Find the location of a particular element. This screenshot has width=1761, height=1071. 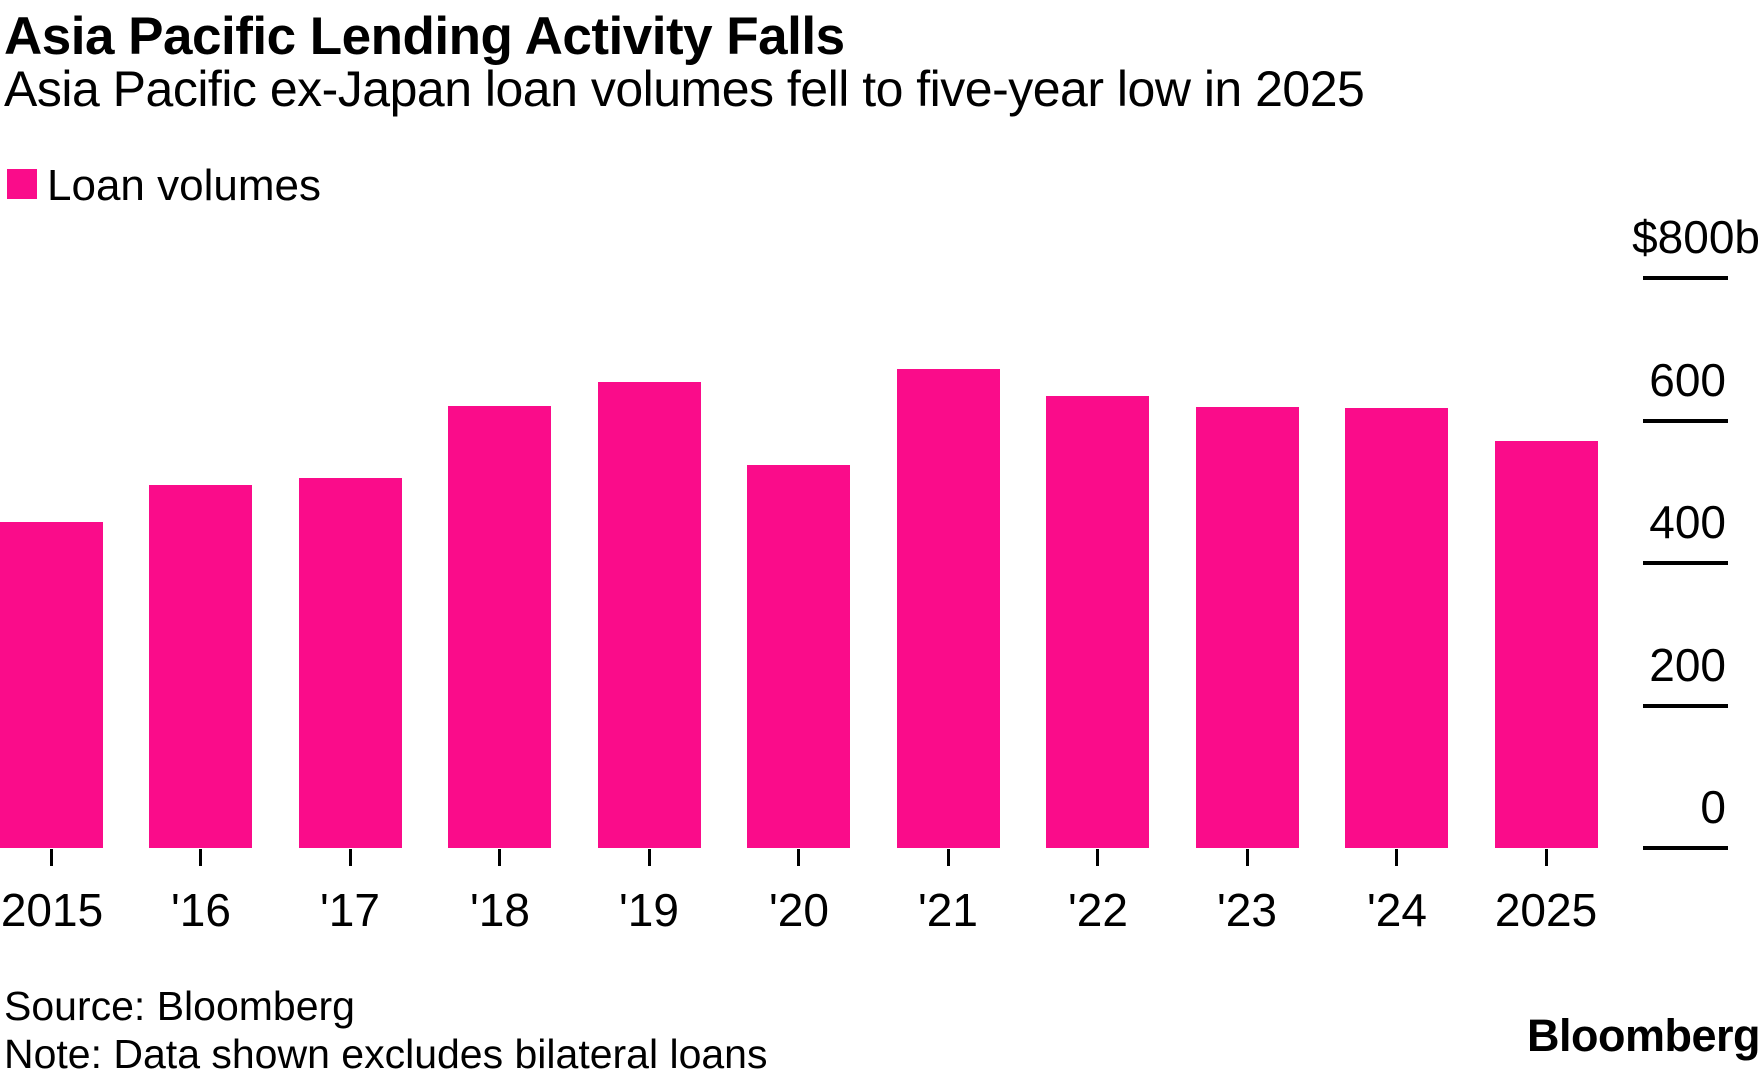

x-axis-label: '23 is located at coordinates (1247, 910).